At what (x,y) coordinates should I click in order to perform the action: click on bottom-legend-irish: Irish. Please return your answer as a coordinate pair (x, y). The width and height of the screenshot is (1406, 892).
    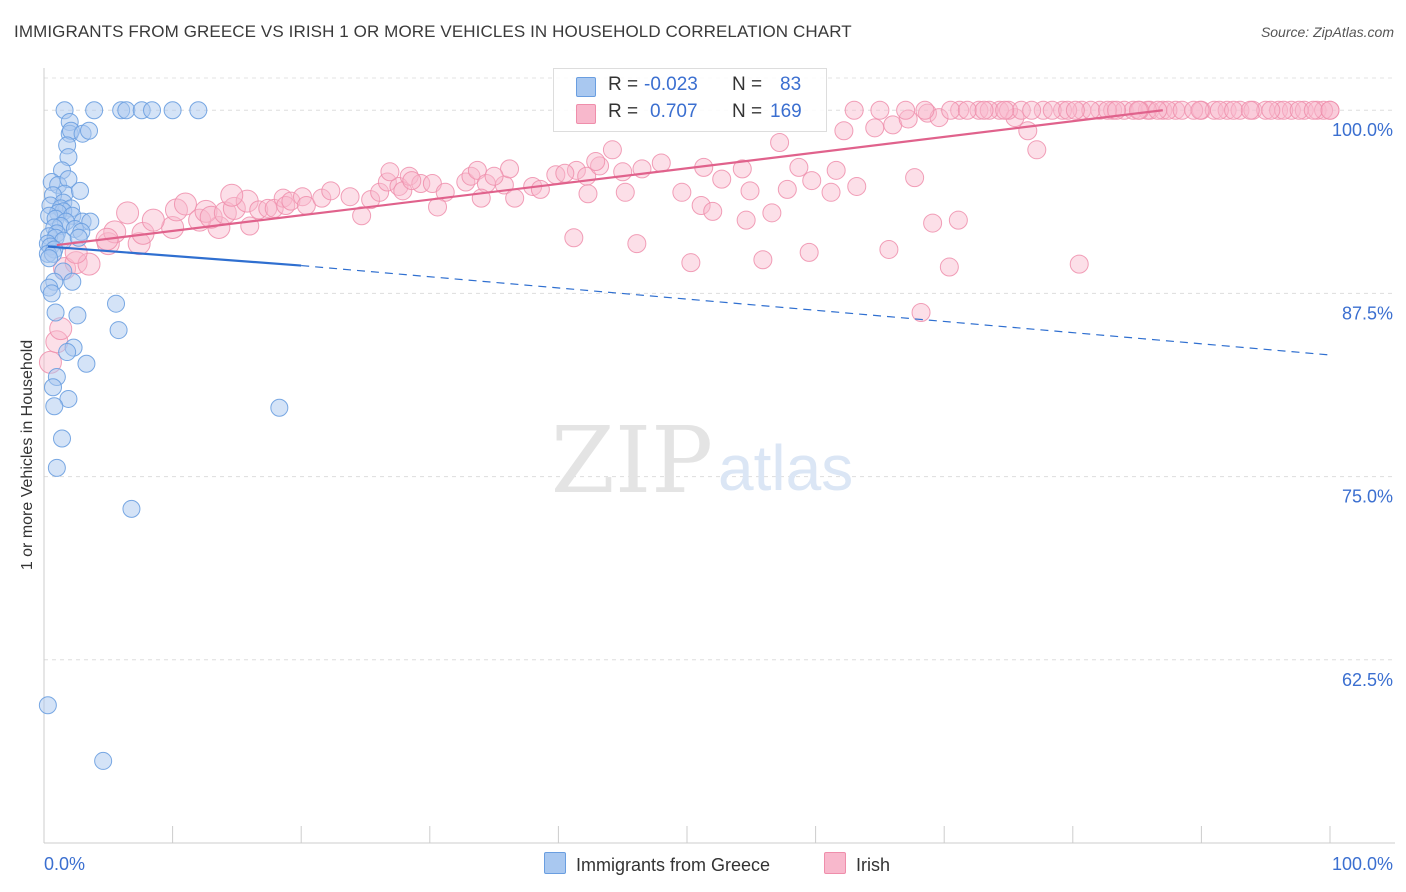
    Looking at the image, I should click on (857, 864).